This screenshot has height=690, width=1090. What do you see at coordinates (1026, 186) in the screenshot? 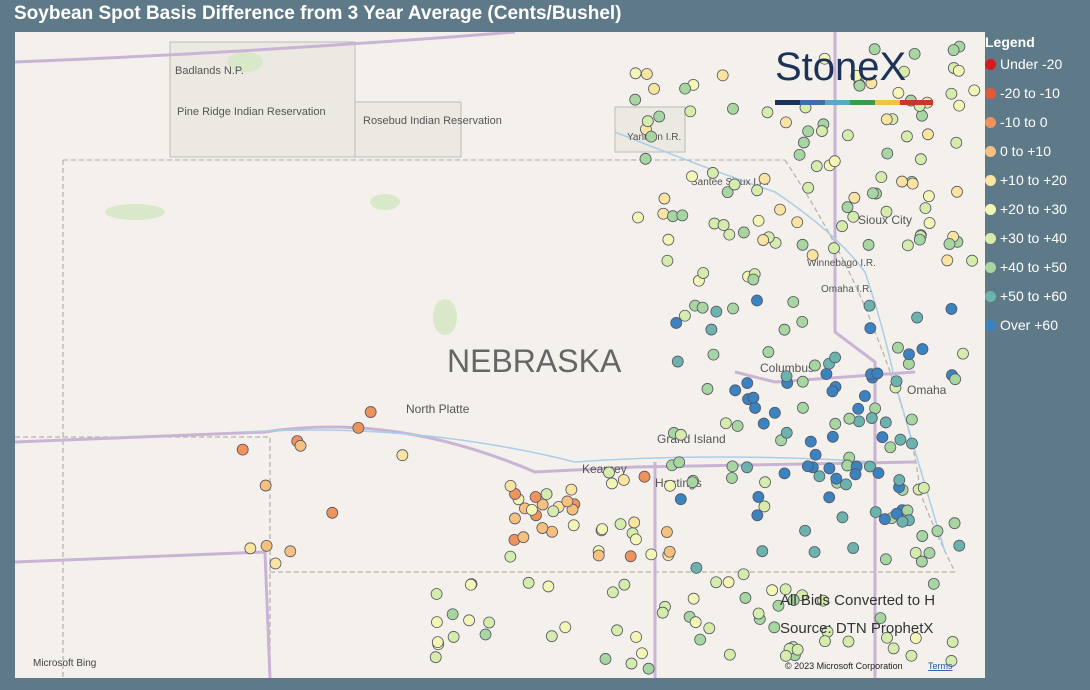
I see `legend-item: +10 to +20` at bounding box center [1026, 186].